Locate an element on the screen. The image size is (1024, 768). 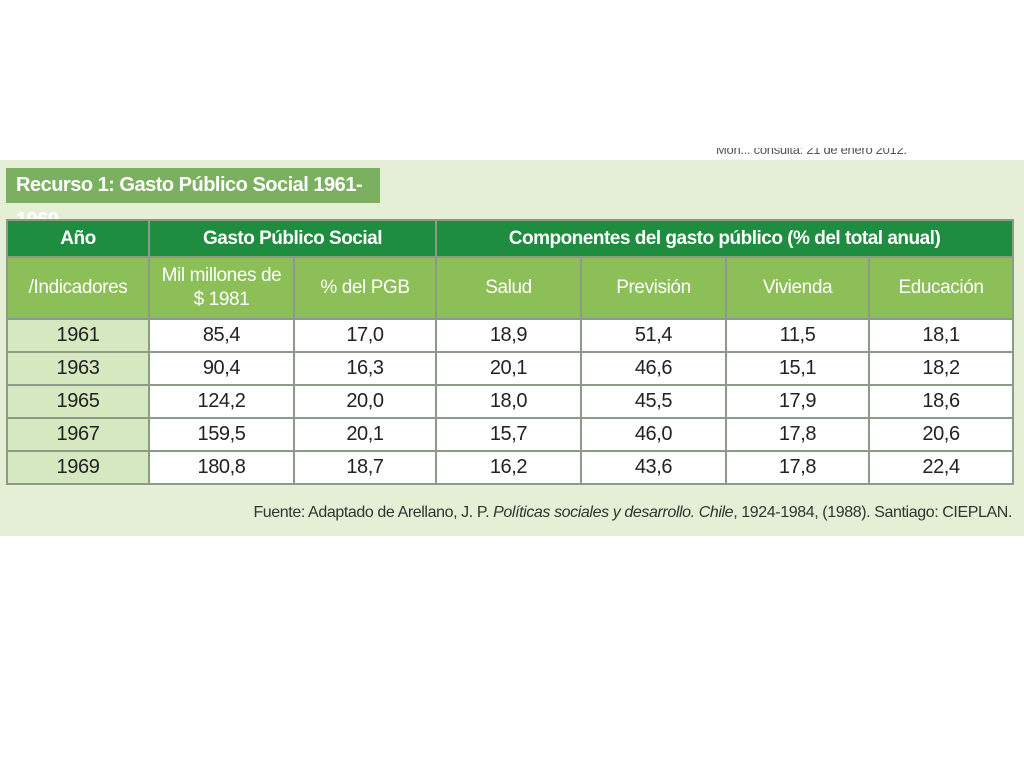
cell-educacion: 20,6 is located at coordinates (941, 434).